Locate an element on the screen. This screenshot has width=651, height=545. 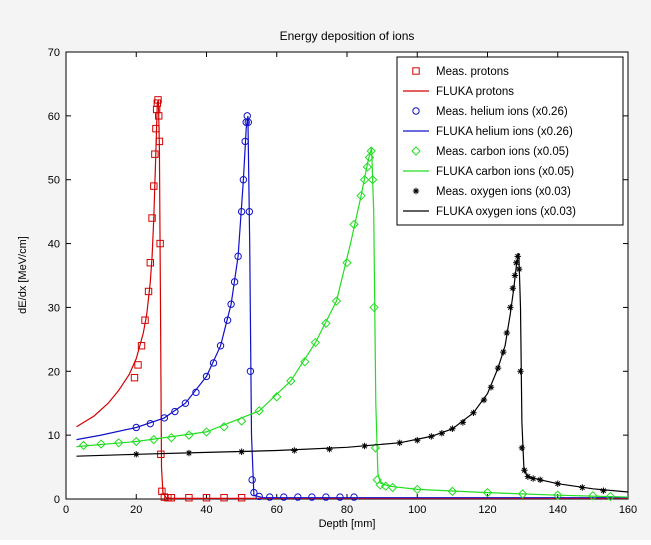
legend-label: Meas. helium ions (x0.26) is located at coordinates (502, 112).